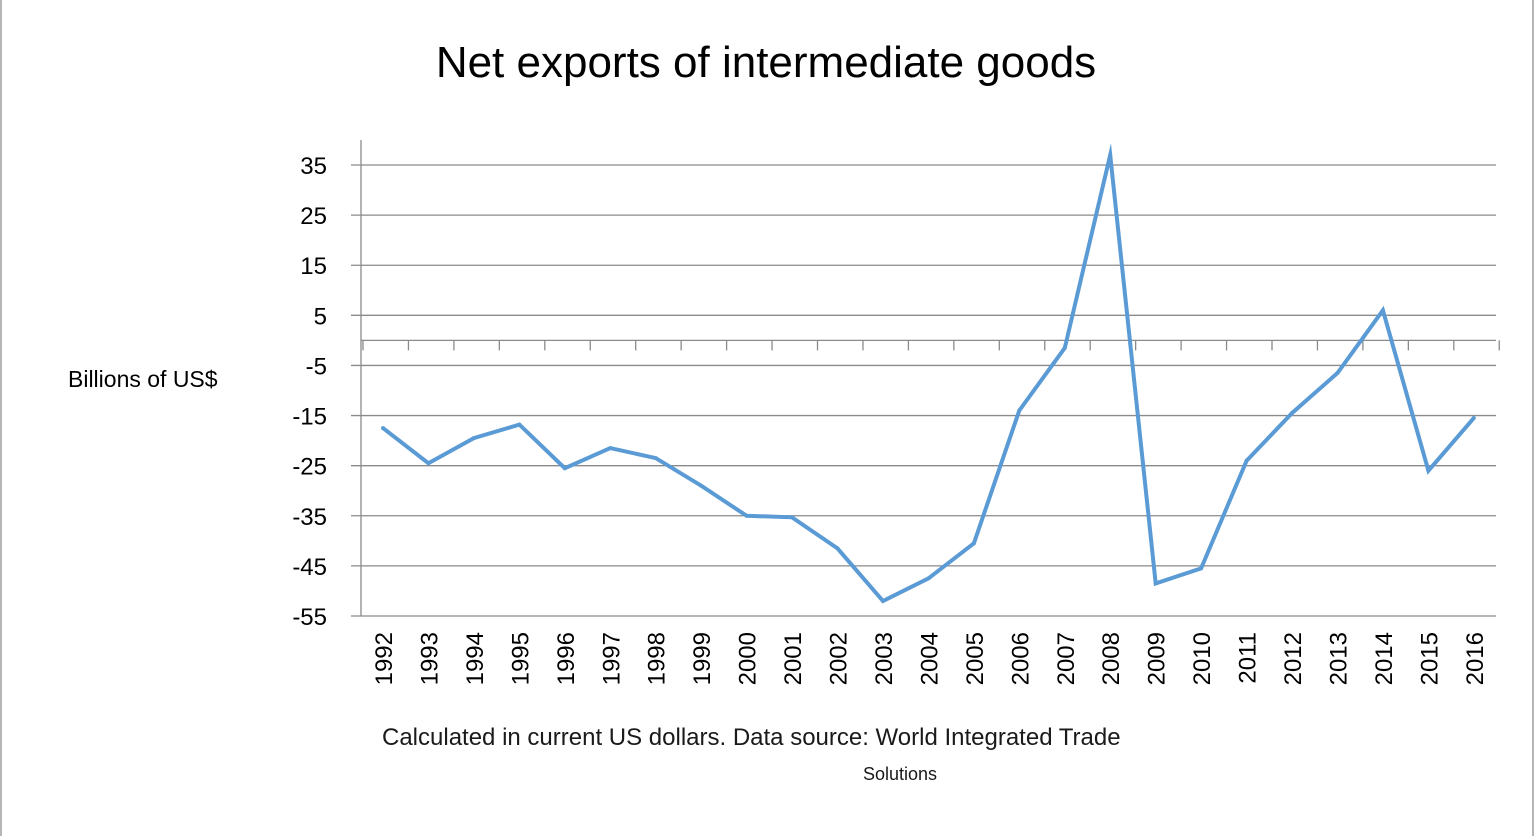 The width and height of the screenshot is (1536, 838). What do you see at coordinates (1111, 658) in the screenshot?
I see `x-tick-label: 2008` at bounding box center [1111, 658].